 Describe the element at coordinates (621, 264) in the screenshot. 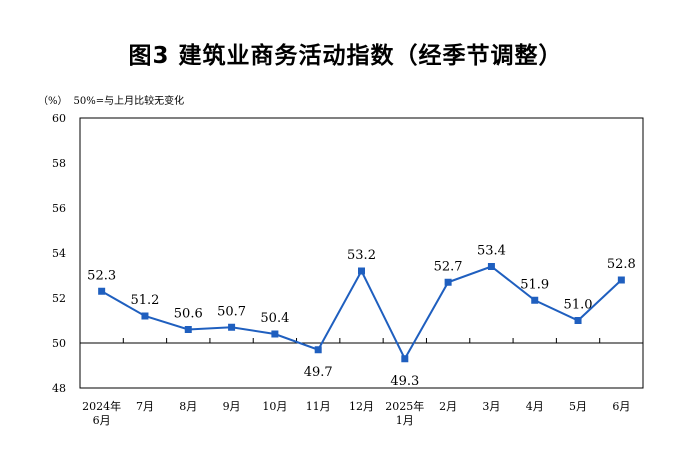

I see `data-label-12: 52.8` at that location.